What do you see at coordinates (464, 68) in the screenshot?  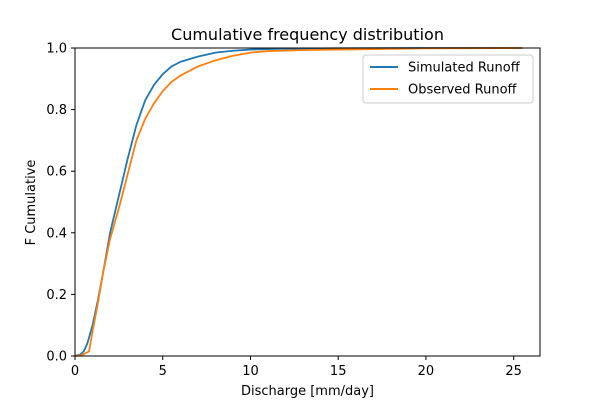 I see `legend-label-simulated: Simulated Runoff` at bounding box center [464, 68].